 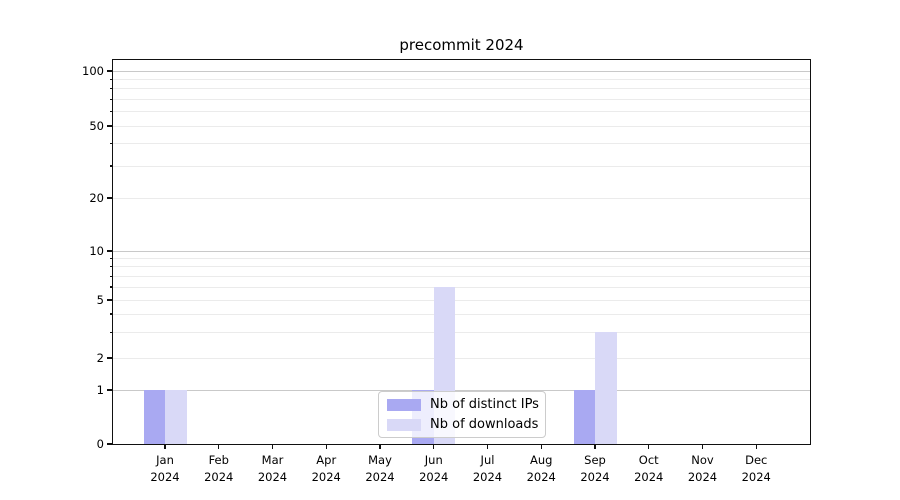 I want to click on x-tick-label: Feb 2024, so click(x=219, y=468).